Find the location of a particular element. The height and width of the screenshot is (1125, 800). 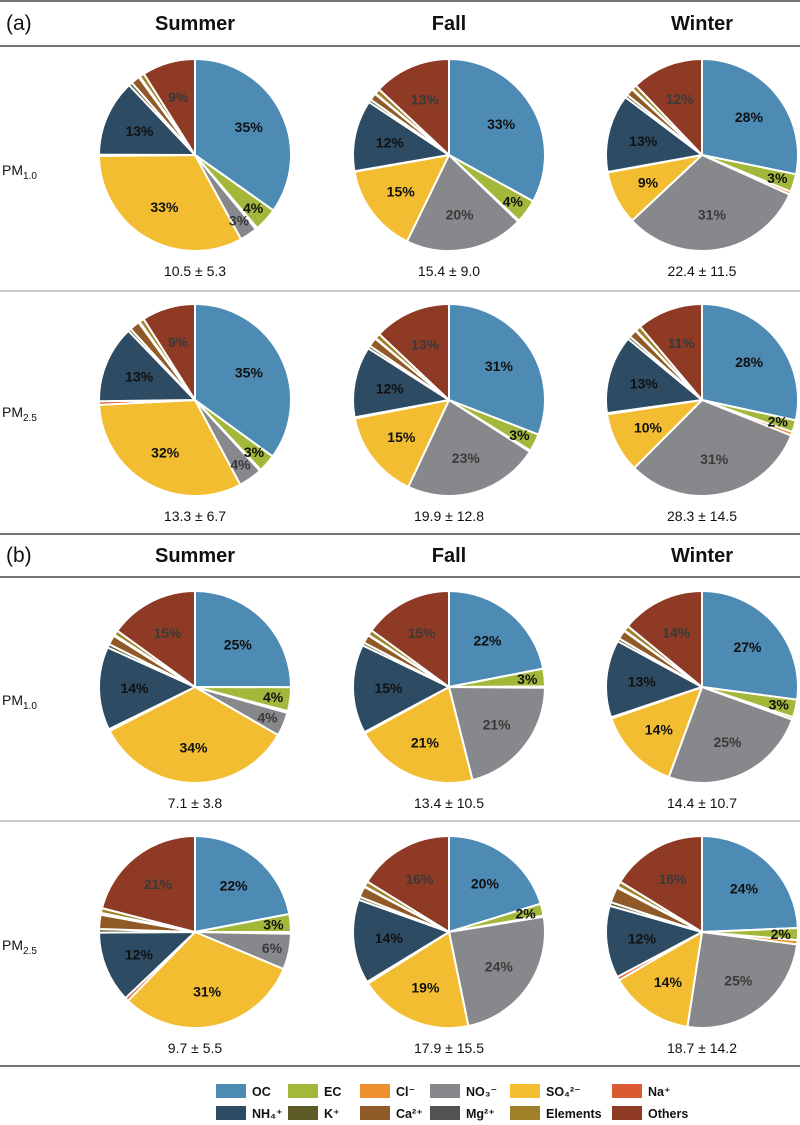

pie-b-PM10-summer-slice-nh4 is located at coordinates (147, 688).